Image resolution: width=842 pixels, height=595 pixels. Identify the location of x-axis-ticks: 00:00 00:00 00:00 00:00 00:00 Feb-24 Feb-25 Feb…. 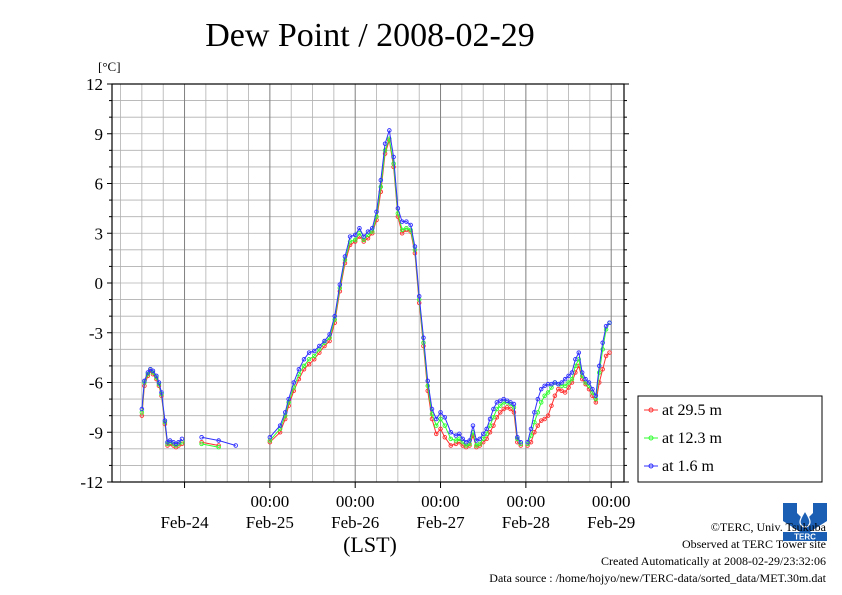
(397, 507).